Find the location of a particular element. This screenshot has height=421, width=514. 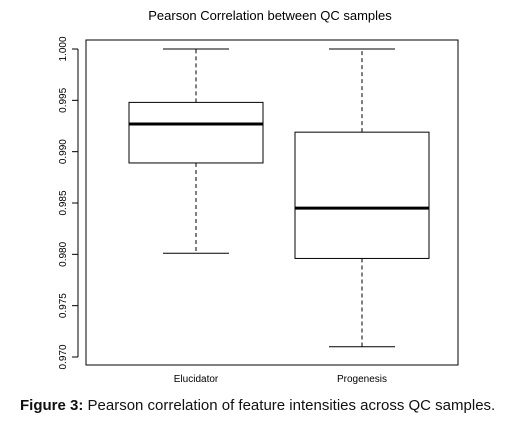

y-axis: 0.970 0.975 0.980 0.985 0.990 0.995 1.000 is located at coordinates (68, 203).